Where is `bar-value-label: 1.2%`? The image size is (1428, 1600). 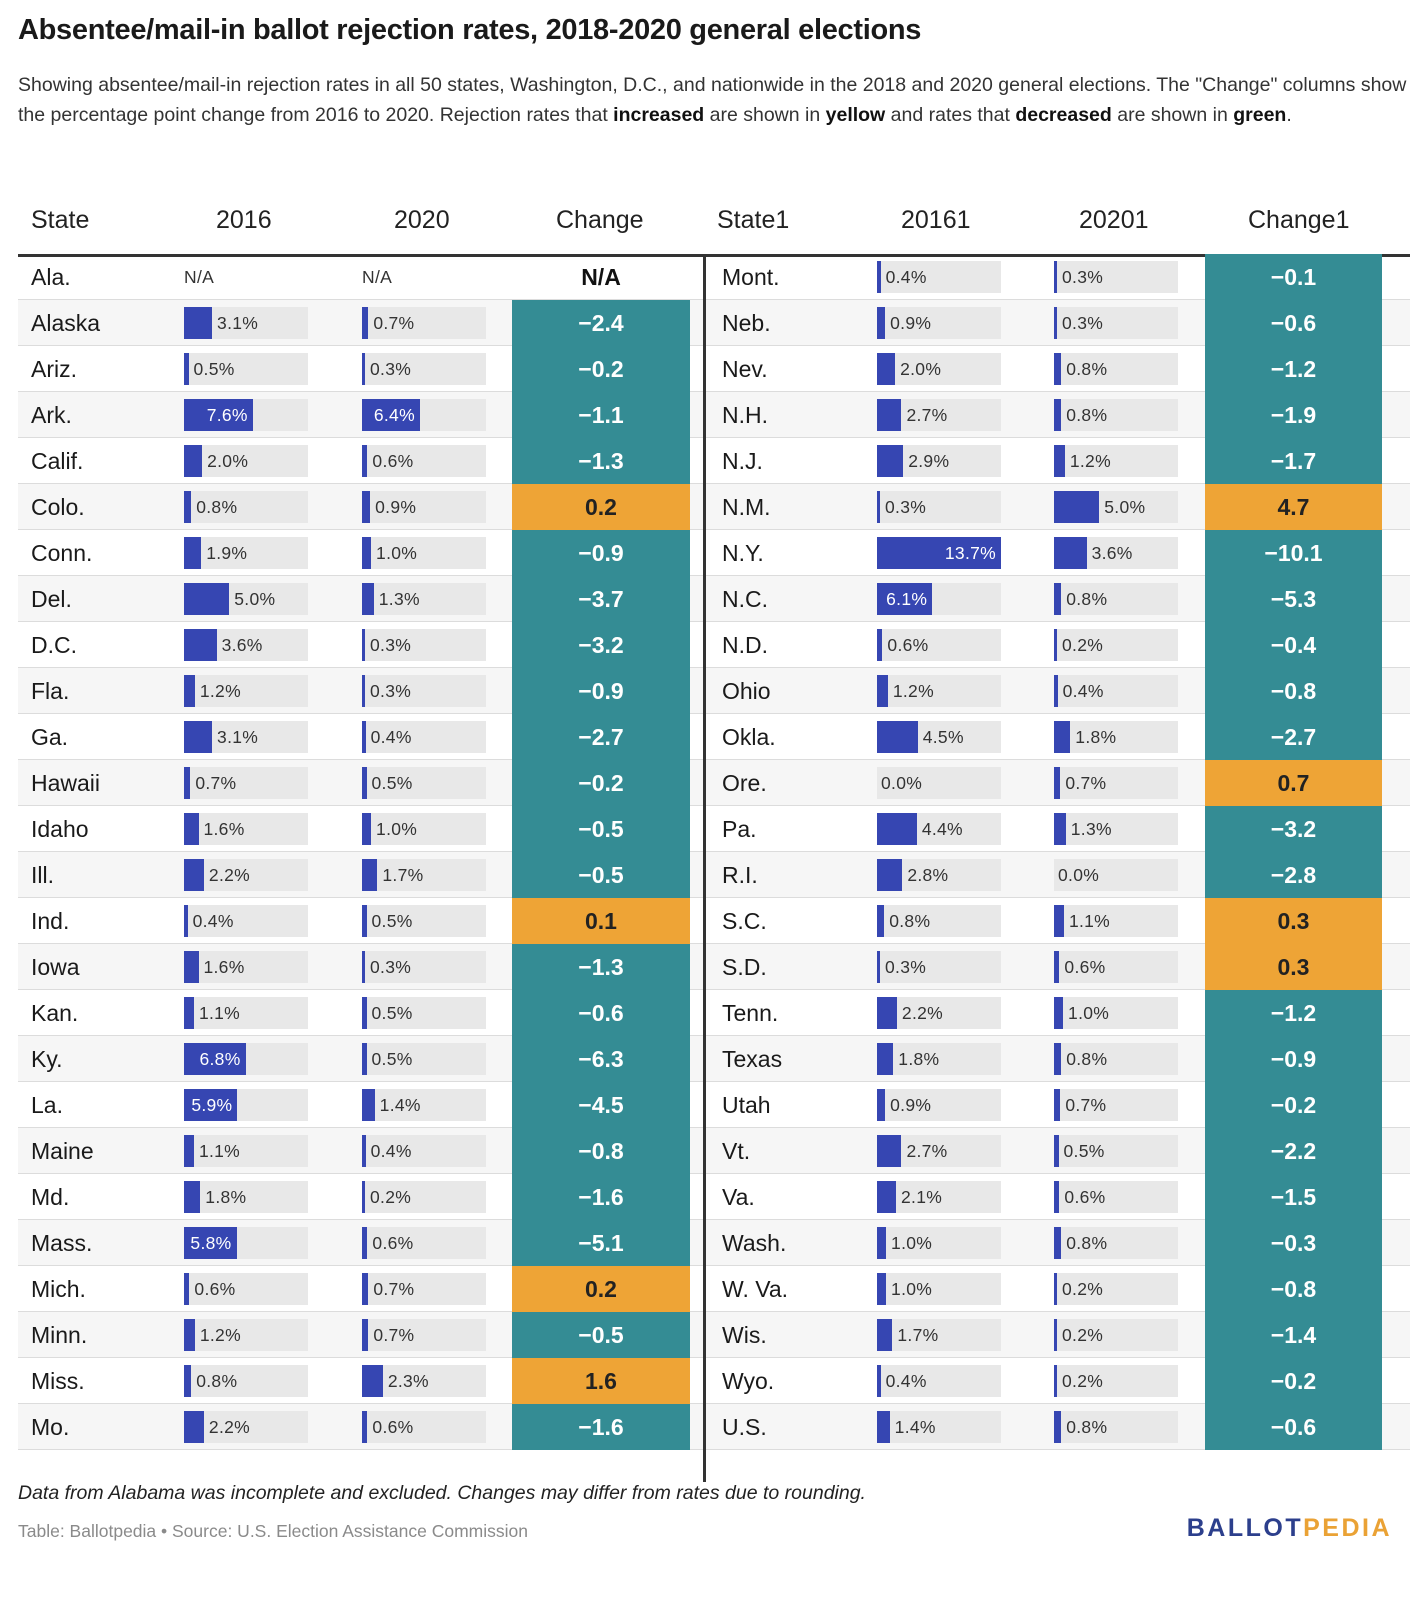
bar-value-label: 1.2% is located at coordinates (1090, 461).